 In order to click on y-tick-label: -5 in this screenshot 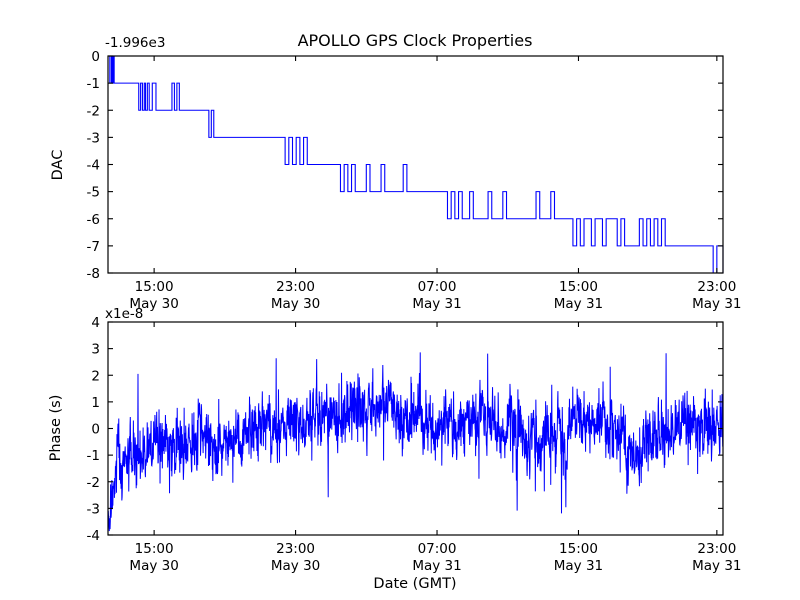, I will do `click(93, 193)`.